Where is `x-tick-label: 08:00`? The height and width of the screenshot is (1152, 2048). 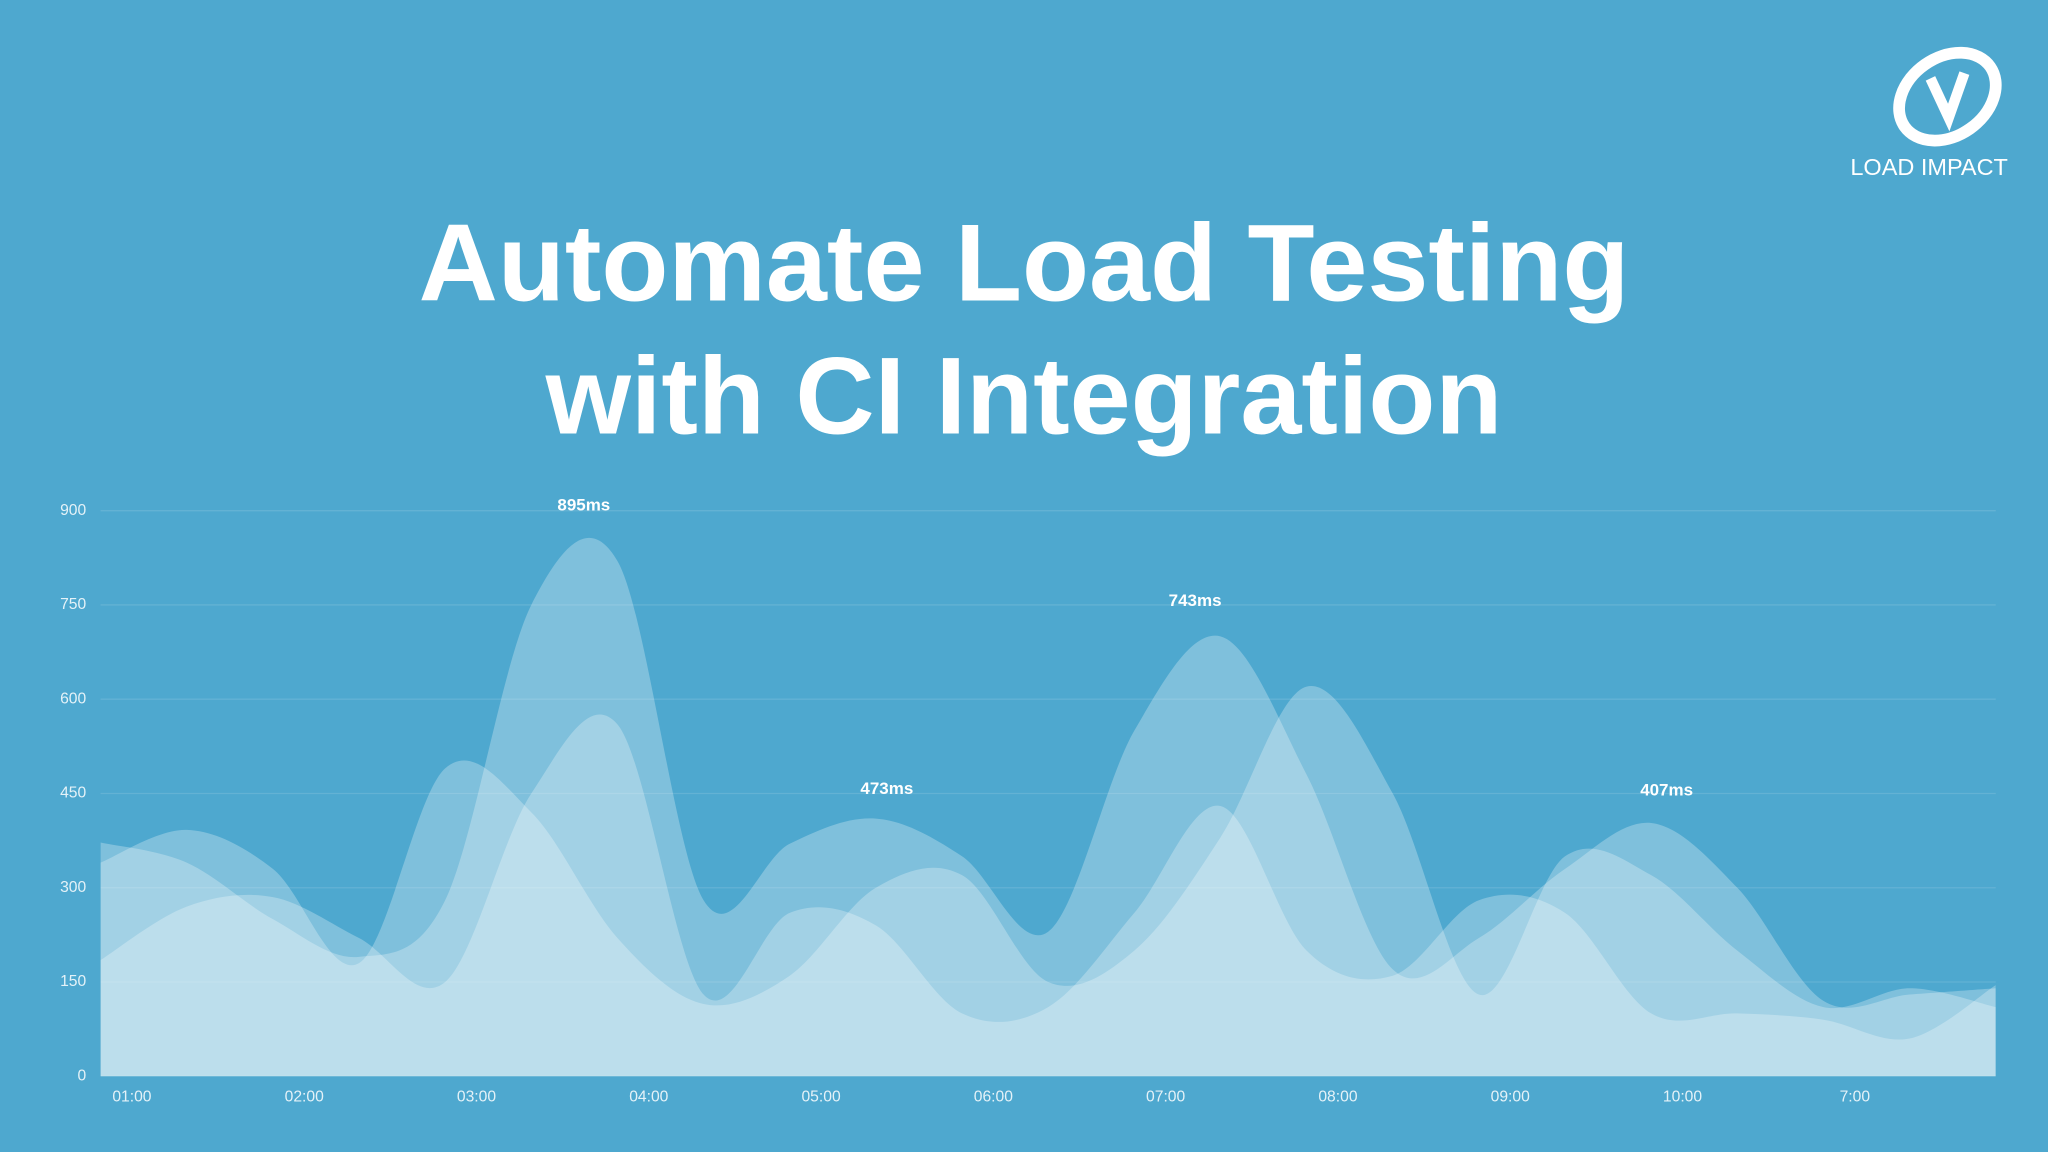
x-tick-label: 08:00 is located at coordinates (1337, 1096).